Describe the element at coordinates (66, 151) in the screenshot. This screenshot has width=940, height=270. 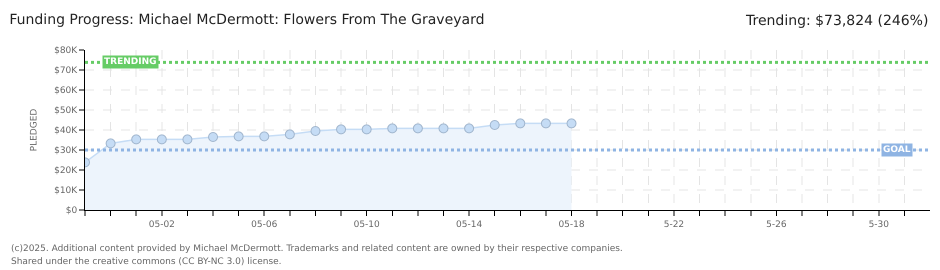
I see `y-tick-label: $30K` at that location.